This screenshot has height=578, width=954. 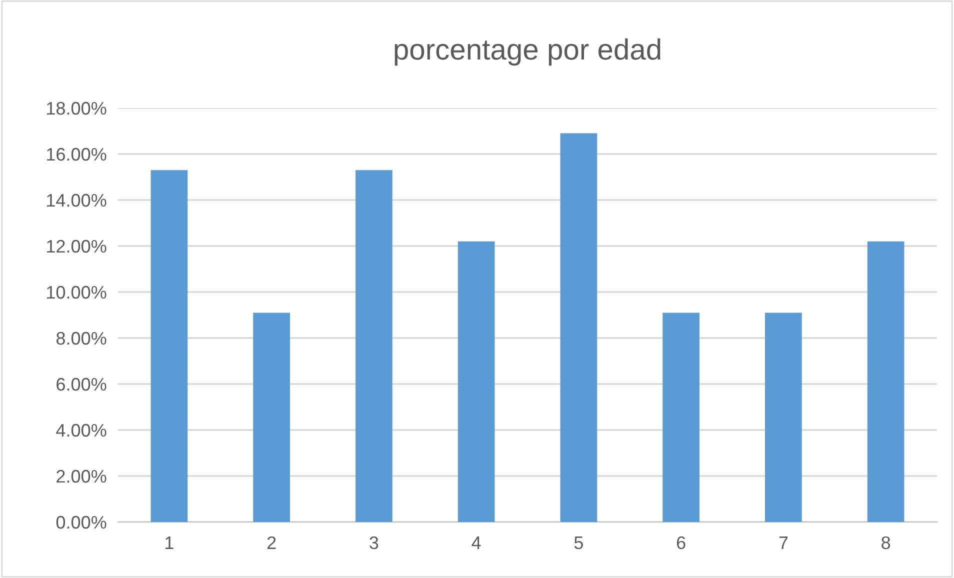 I want to click on y-tick-label: 14.00%, so click(x=76, y=200).